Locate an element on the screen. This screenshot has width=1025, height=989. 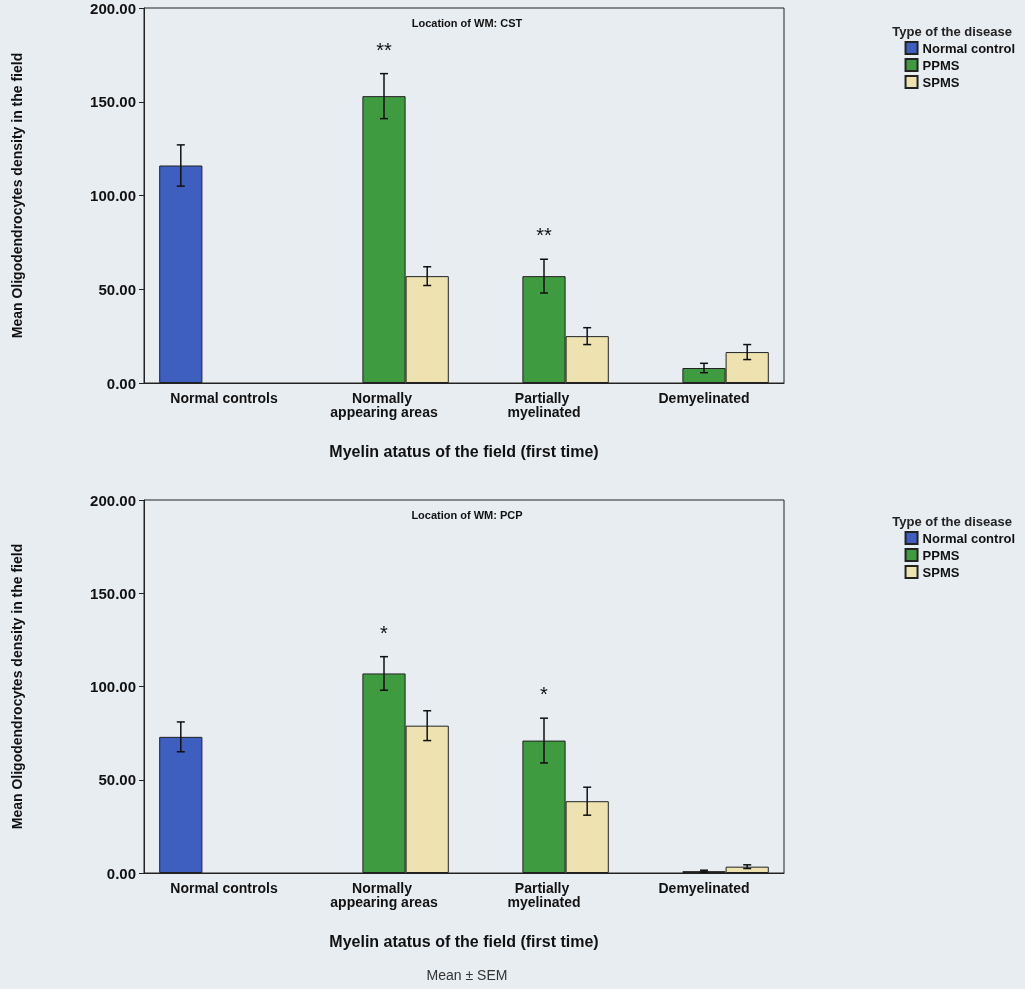
text: Location of WM: CST is located at coordinates (467, 22).